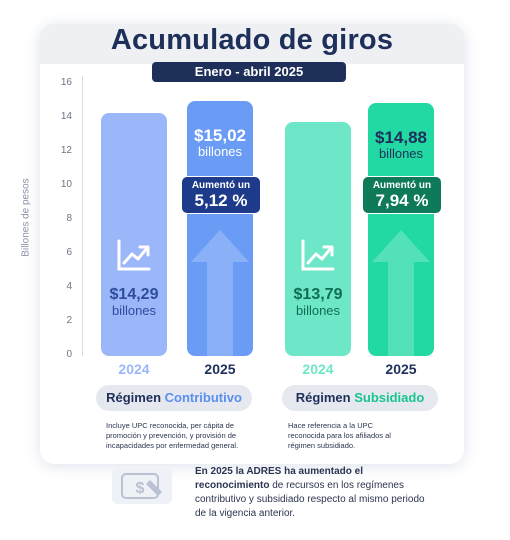 This screenshot has height=540, width=510. What do you see at coordinates (26, 217) in the screenshot?
I see `y-axis-title: Billones de pesos` at bounding box center [26, 217].